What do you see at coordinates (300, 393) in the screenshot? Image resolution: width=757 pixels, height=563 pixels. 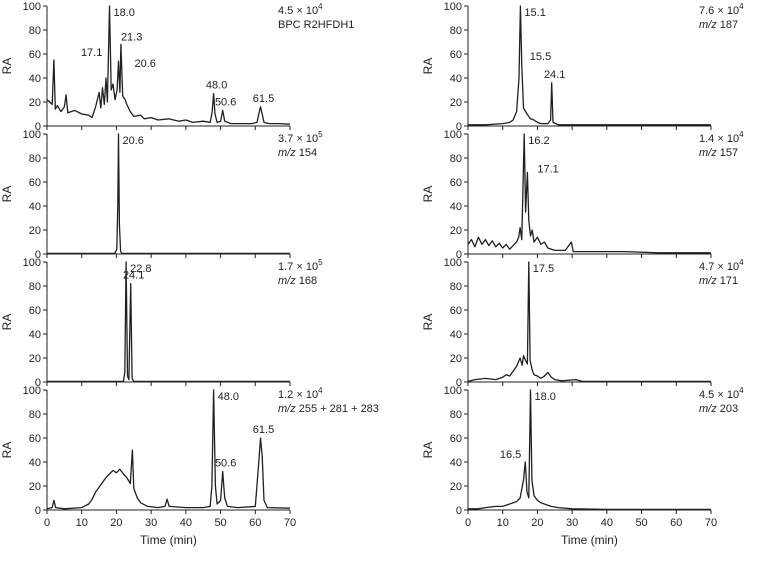 I see `intensity-label: 1.2 × 10⁴` at bounding box center [300, 393].